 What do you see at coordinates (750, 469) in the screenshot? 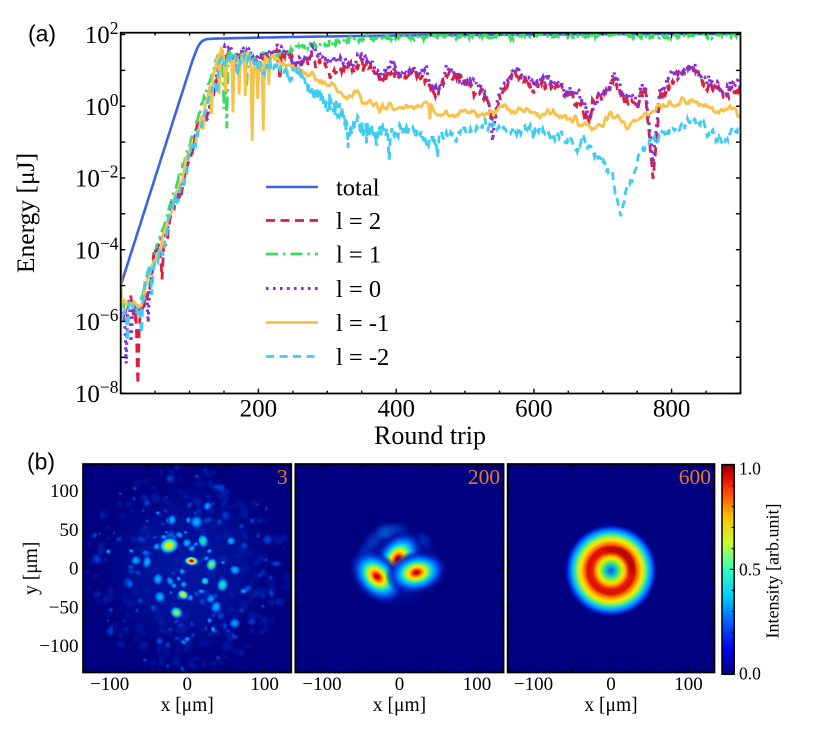
I see `svg-text: 1.0` at bounding box center [750, 469].